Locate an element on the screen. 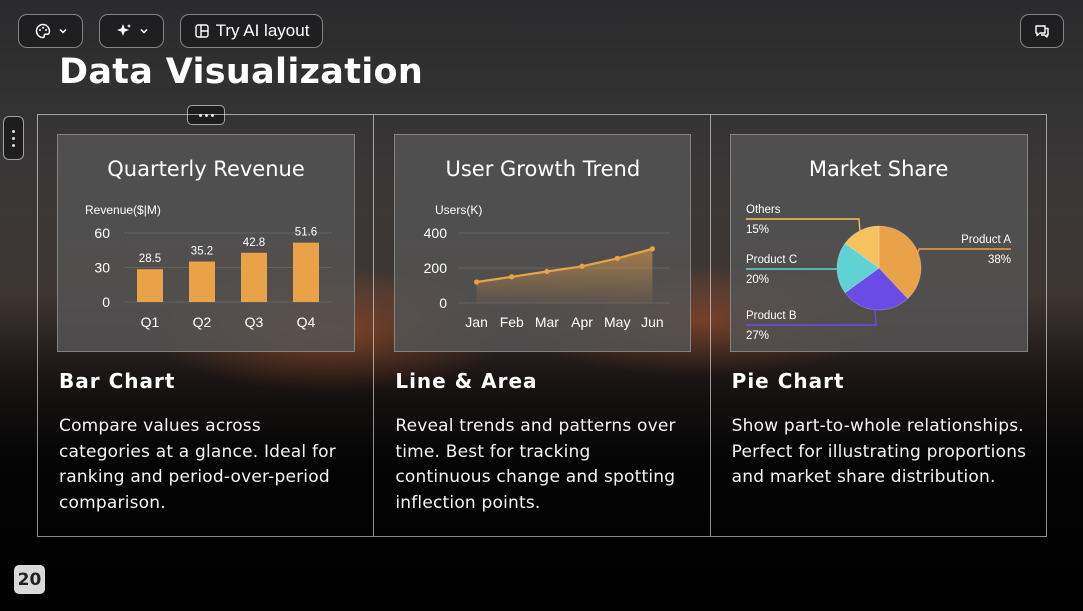 The width and height of the screenshot is (1083, 611). bar-data-label: 35.2 is located at coordinates (202, 252).